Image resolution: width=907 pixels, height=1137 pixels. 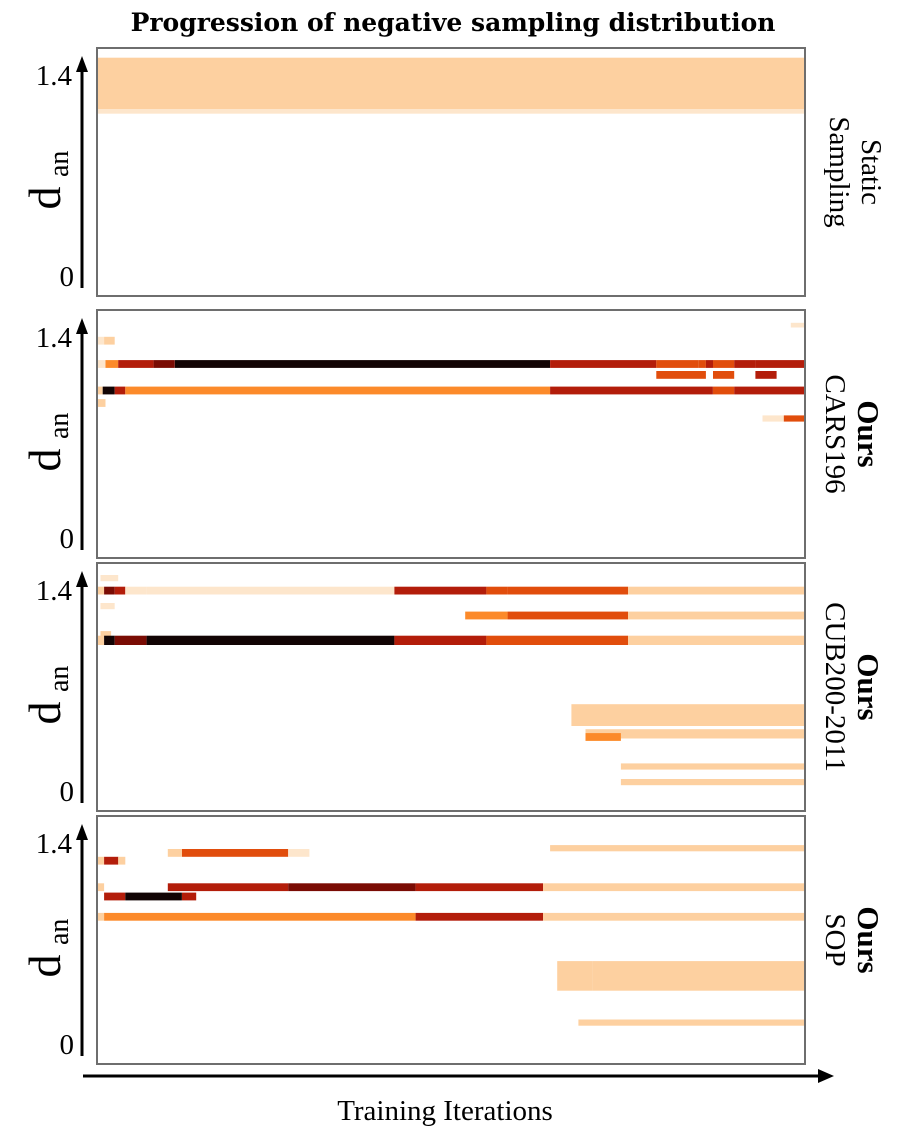 What do you see at coordinates (835, 939) in the screenshot?
I see `side-label-text: SOP` at bounding box center [835, 939].